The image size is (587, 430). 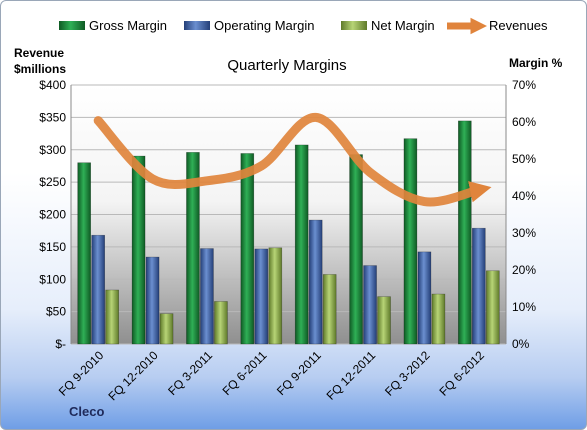 I want to click on left-tick-label: $350, so click(x=52, y=117).